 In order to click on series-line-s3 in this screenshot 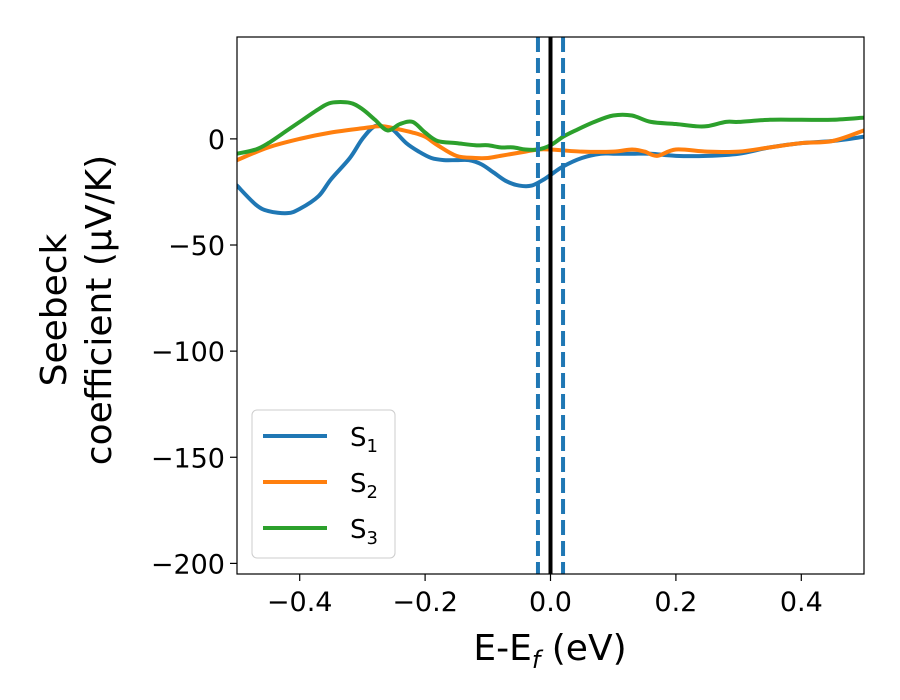, I will do `click(550, 128)`.